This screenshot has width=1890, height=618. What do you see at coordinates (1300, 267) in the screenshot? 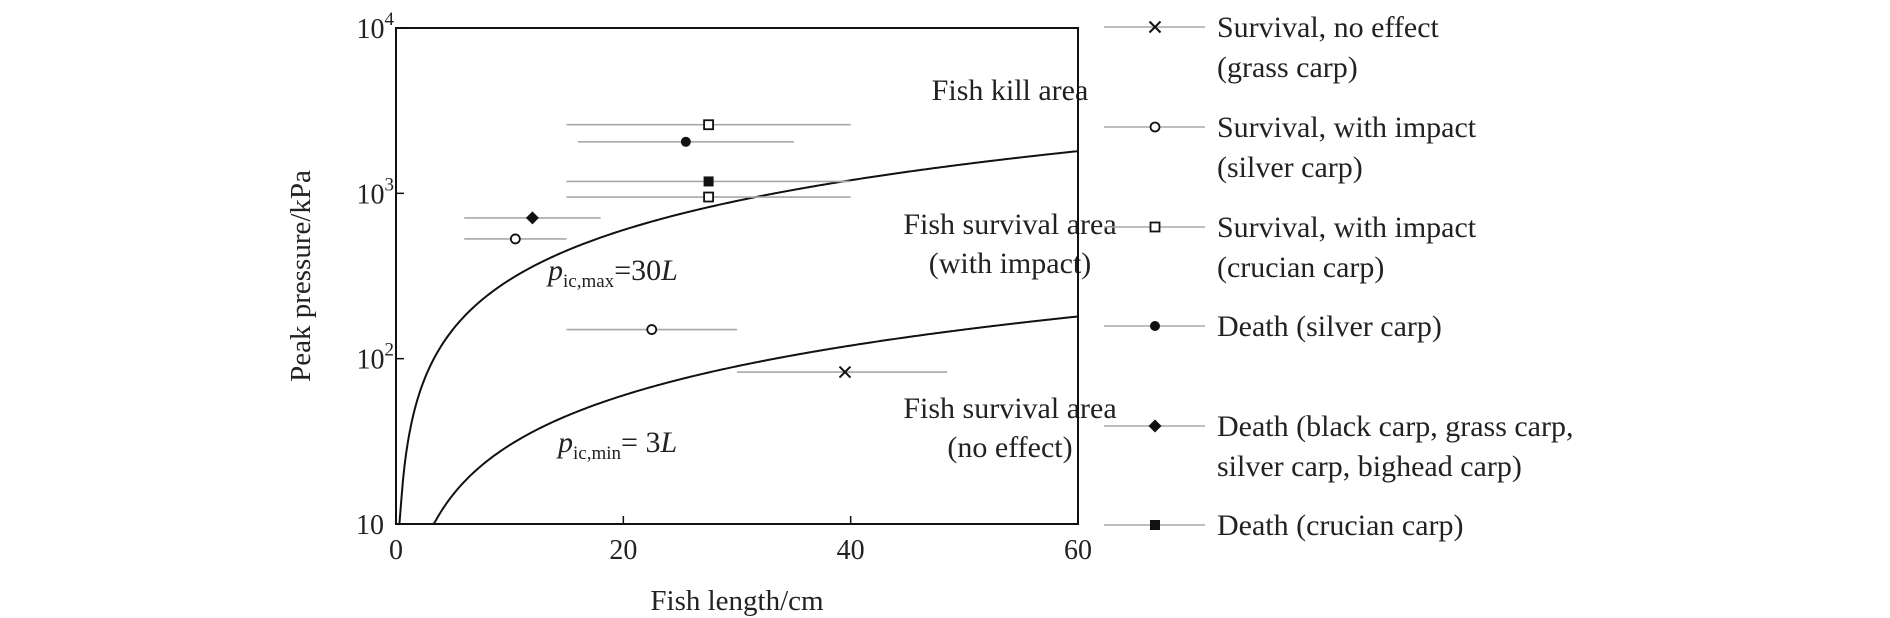
I see `legend-label-2-1: (crucian carp)` at bounding box center [1300, 267].